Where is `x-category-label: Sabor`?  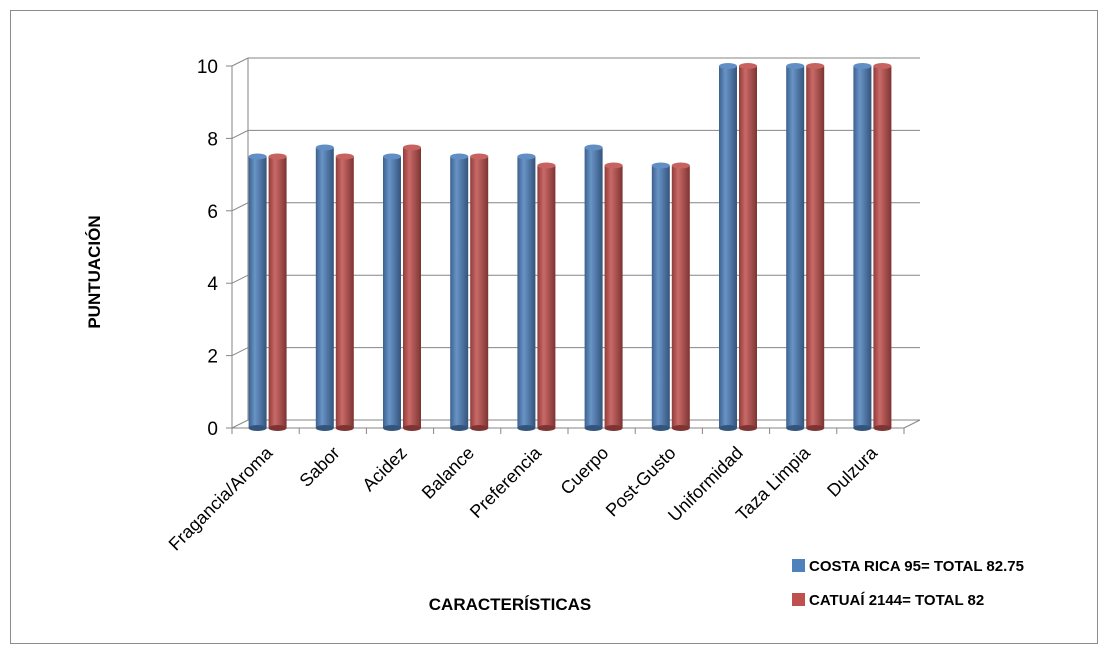
x-category-label: Sabor is located at coordinates (320, 467).